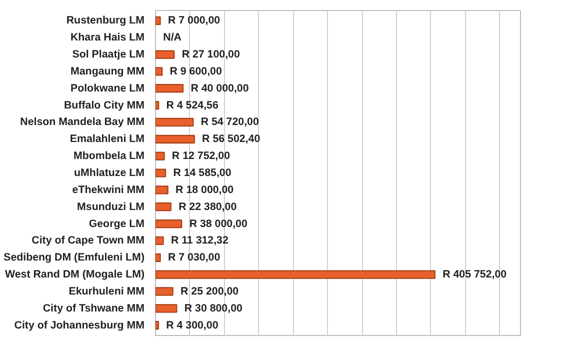 The width and height of the screenshot is (565, 349). What do you see at coordinates (194, 258) in the screenshot?
I see `data-label: R 7 030,00` at bounding box center [194, 258].